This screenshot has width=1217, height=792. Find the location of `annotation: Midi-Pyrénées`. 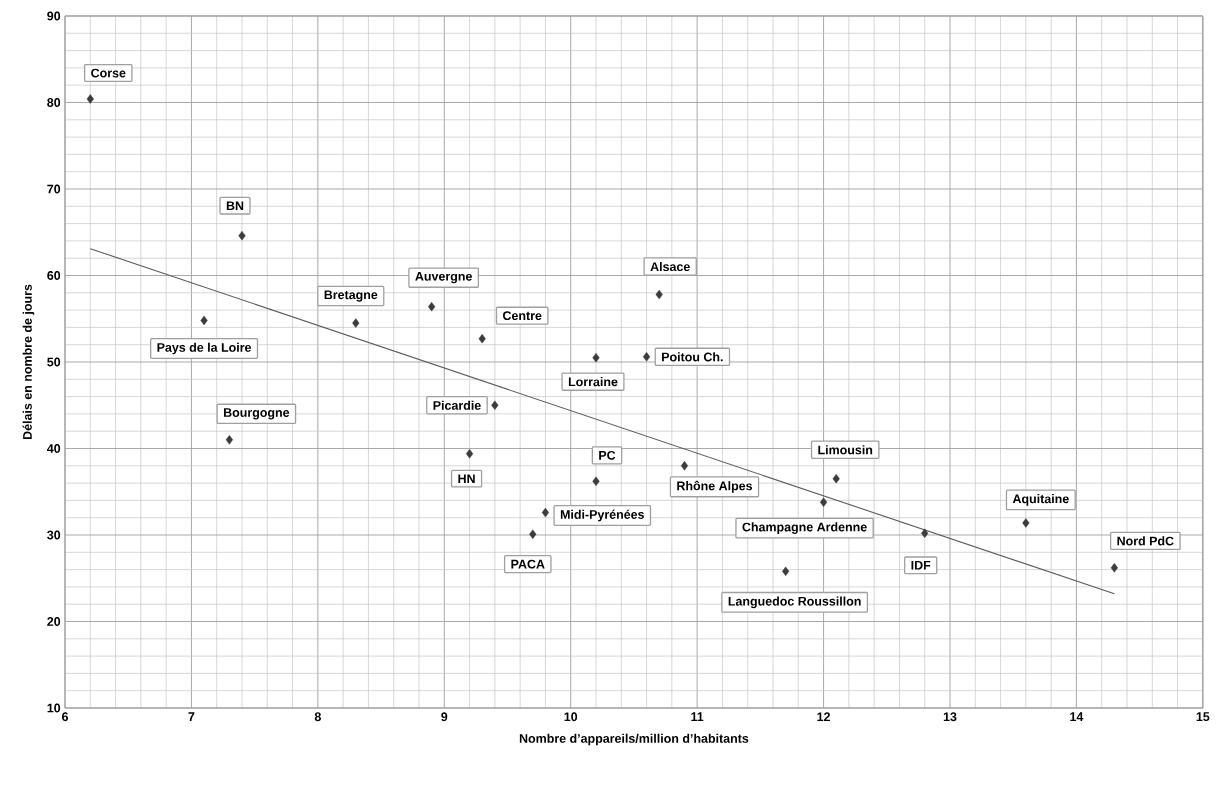

annotation: Midi-Pyrénées is located at coordinates (602, 515).